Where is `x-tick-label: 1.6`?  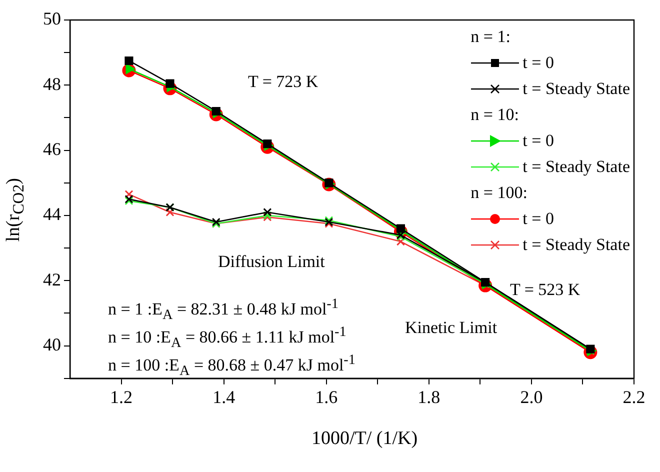 x-tick-label: 1.6 is located at coordinates (326, 396).